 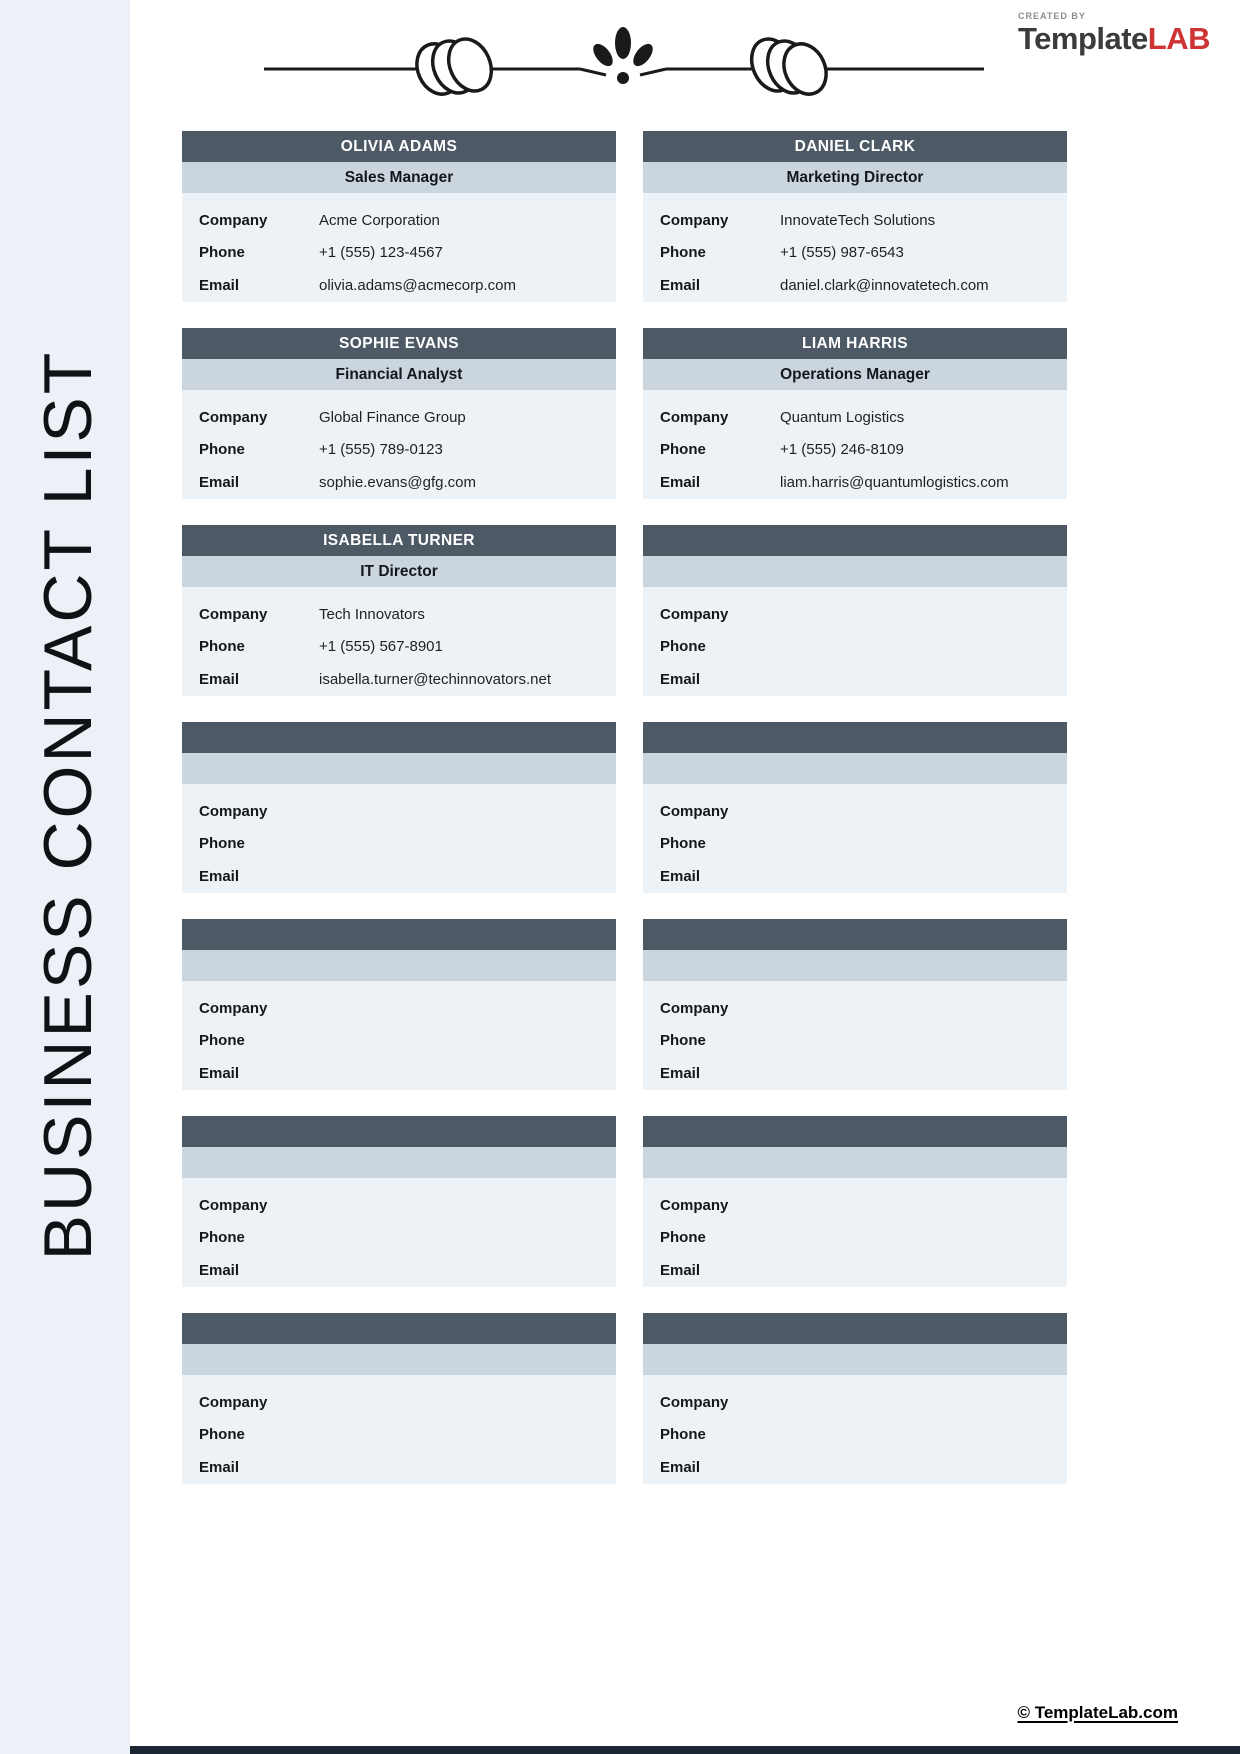 What do you see at coordinates (685, 1750) in the screenshot?
I see `bottom-accent-bar` at bounding box center [685, 1750].